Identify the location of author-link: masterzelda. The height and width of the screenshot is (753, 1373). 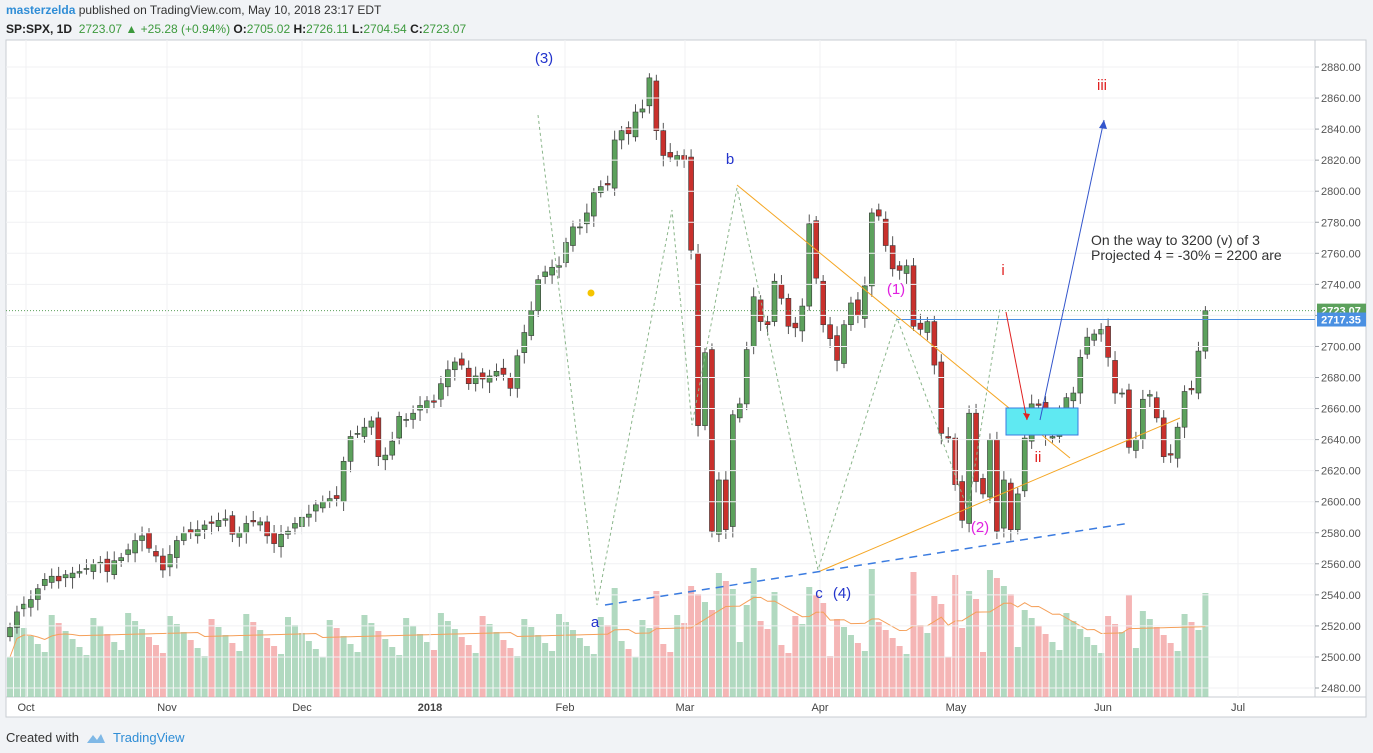
(41, 10).